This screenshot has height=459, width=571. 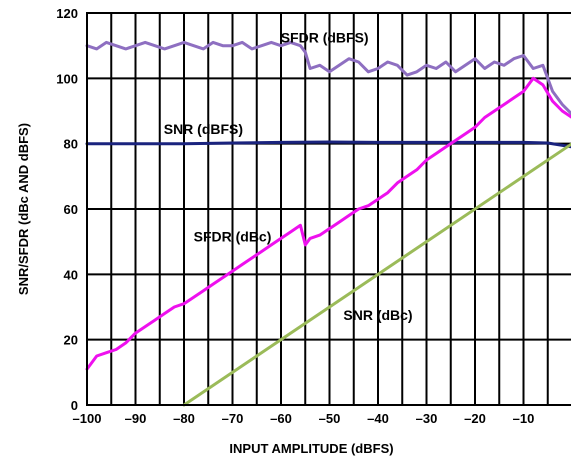 What do you see at coordinates (524, 418) in the screenshot?
I see `x-tick-label: –10` at bounding box center [524, 418].